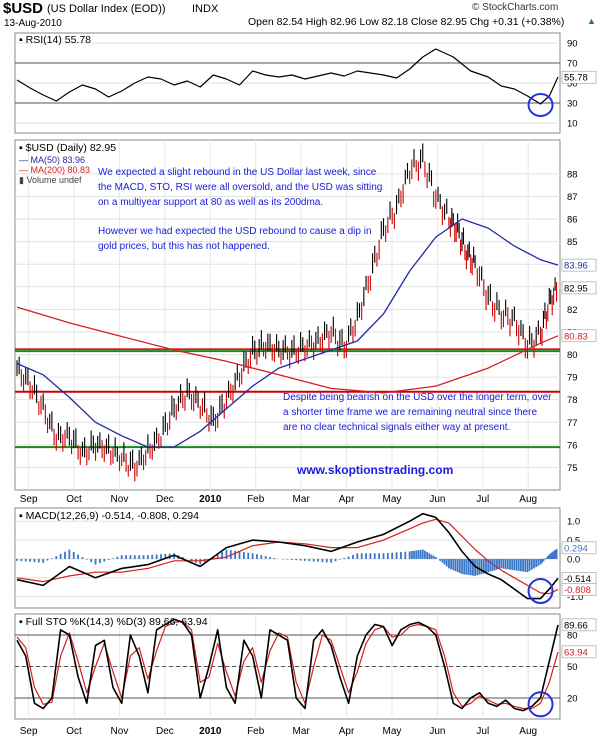 The width and height of the screenshot is (600, 745). What do you see at coordinates (205, 9) in the screenshot?
I see `exchange-label: INDX` at bounding box center [205, 9].